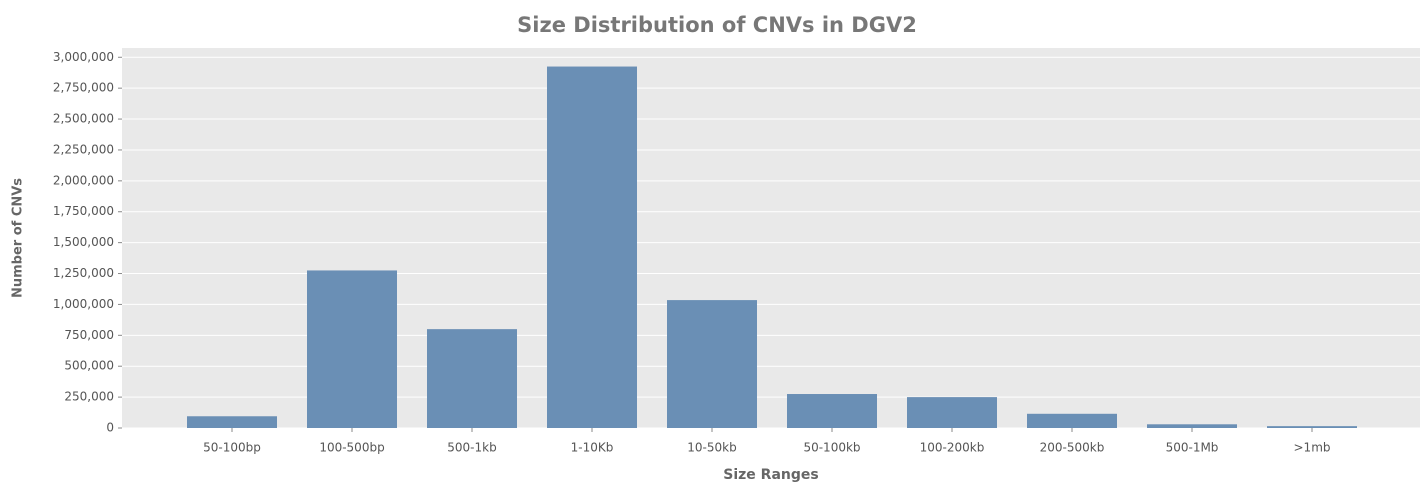  I want to click on x-tick-label: 1-10Kb, so click(592, 448).